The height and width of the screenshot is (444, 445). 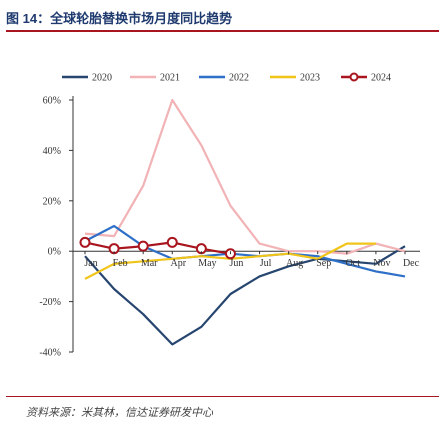 What do you see at coordinates (102, 78) in the screenshot?
I see `legend-label-2020: 2020` at bounding box center [102, 78].